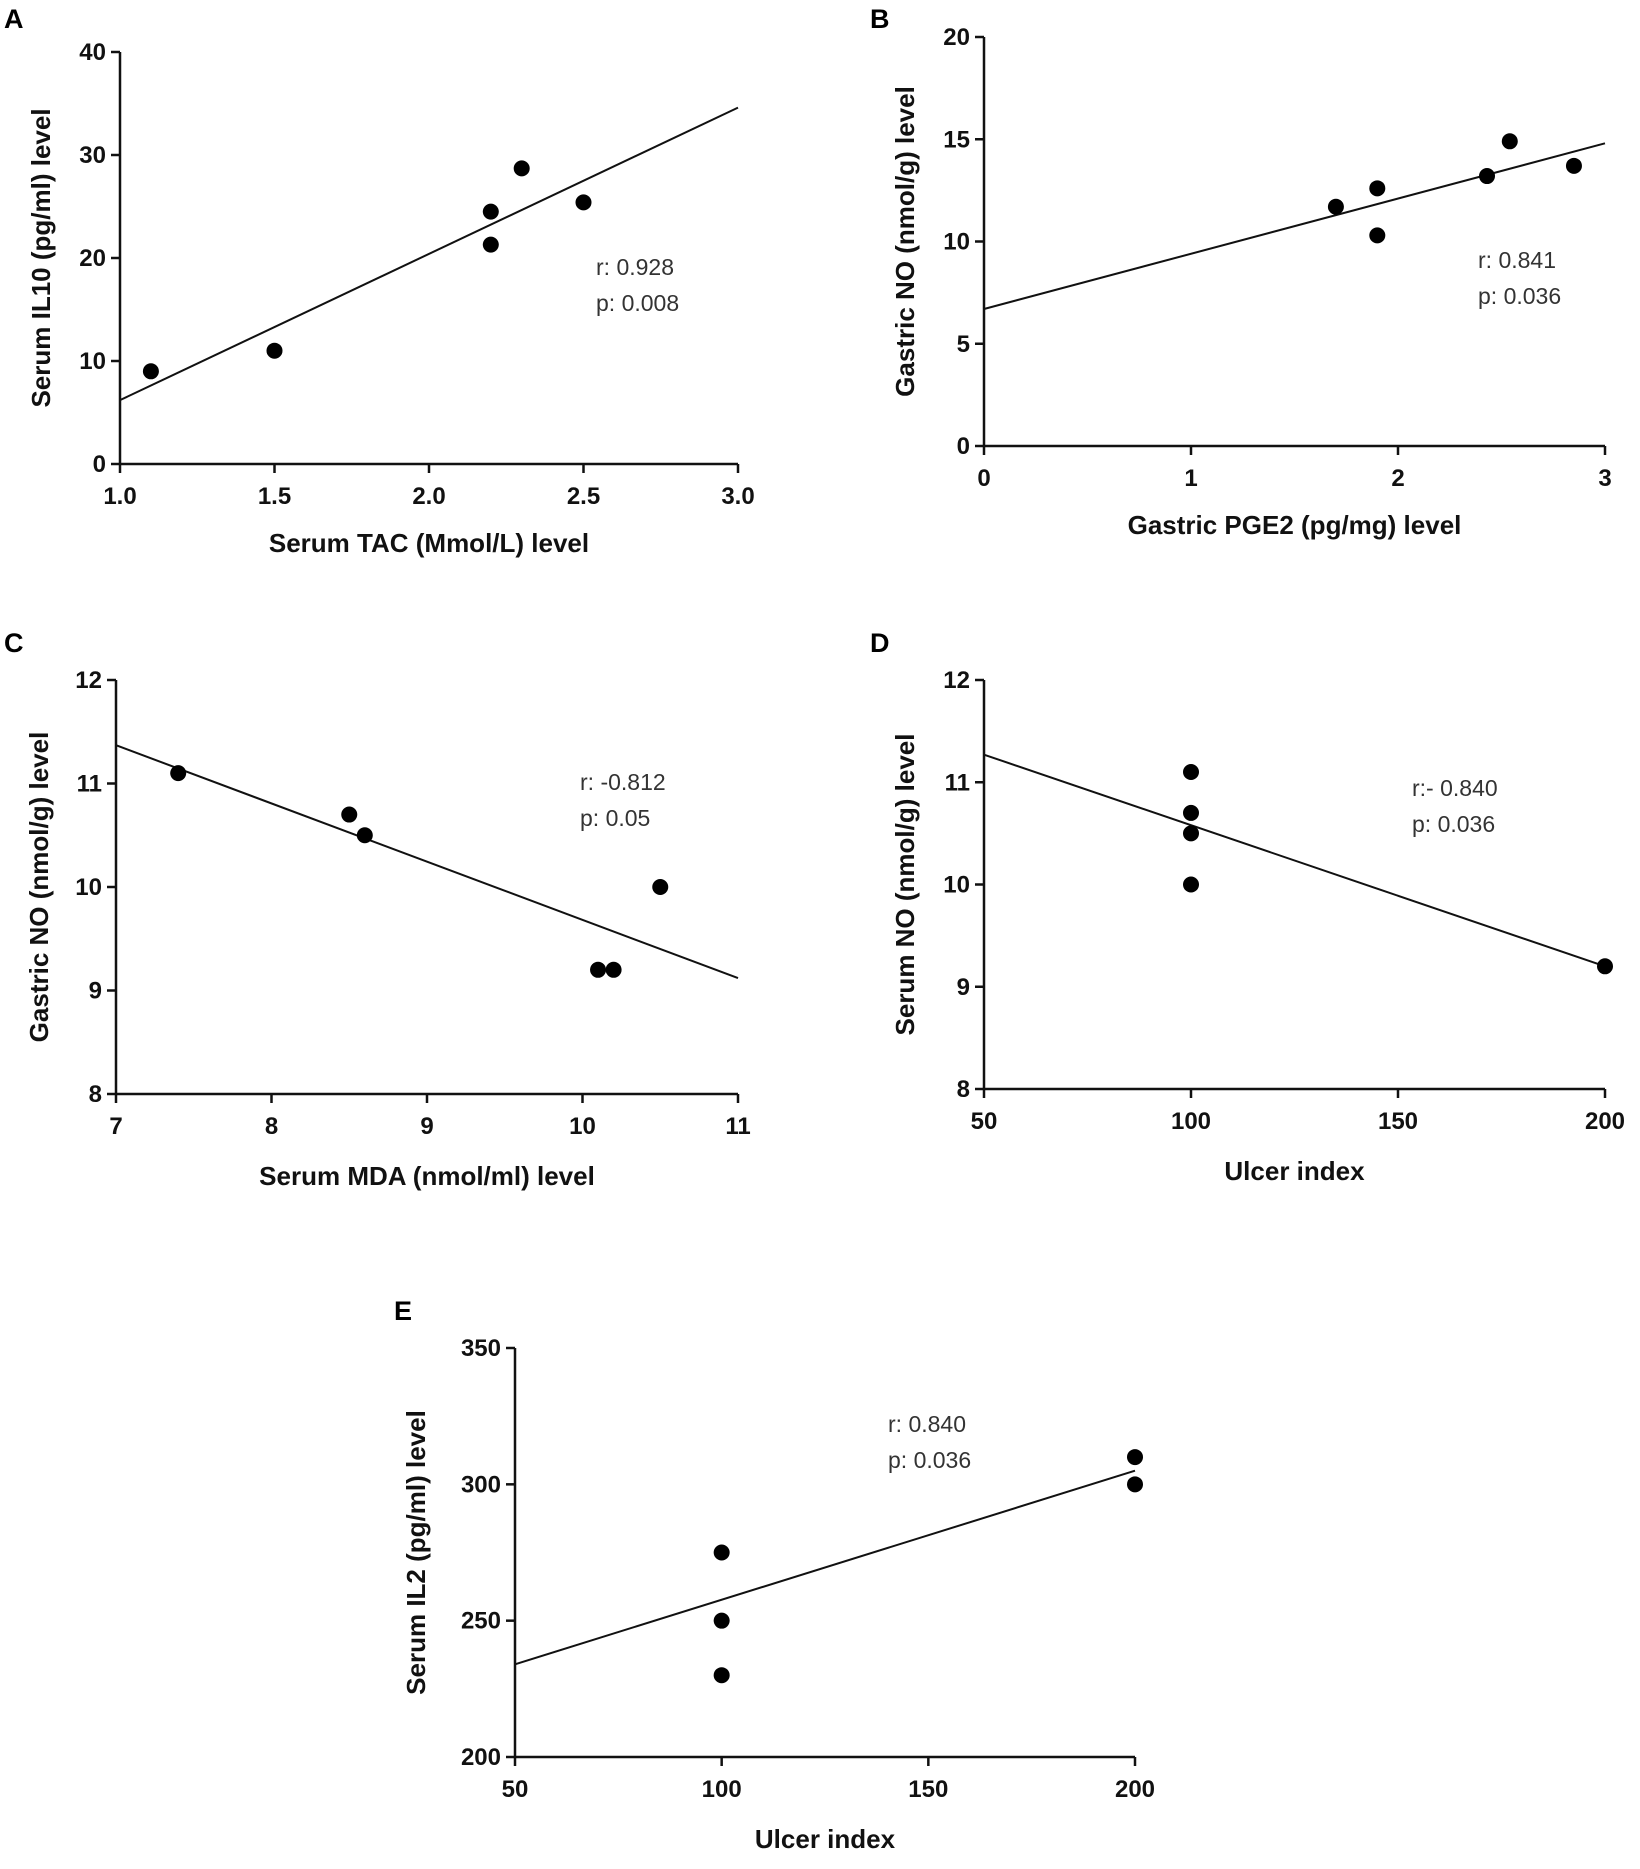  Describe the element at coordinates (119, 496) in the screenshot. I see `x-tick-label: 1.0` at that location.